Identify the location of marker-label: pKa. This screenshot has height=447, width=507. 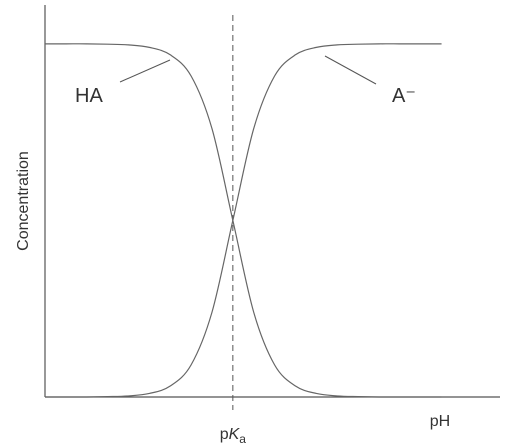
(233, 436).